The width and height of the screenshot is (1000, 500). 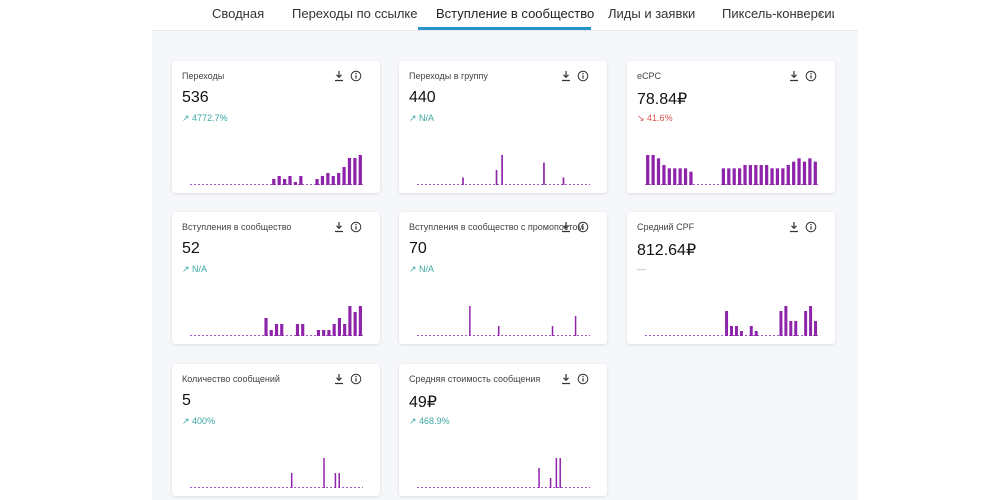 I want to click on card-change-value: 468.9%, so click(x=434, y=421).